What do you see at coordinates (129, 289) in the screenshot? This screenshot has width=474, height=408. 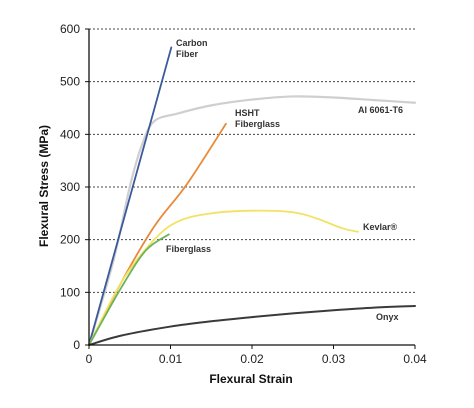 I see `series-line-fiberglass` at bounding box center [129, 289].